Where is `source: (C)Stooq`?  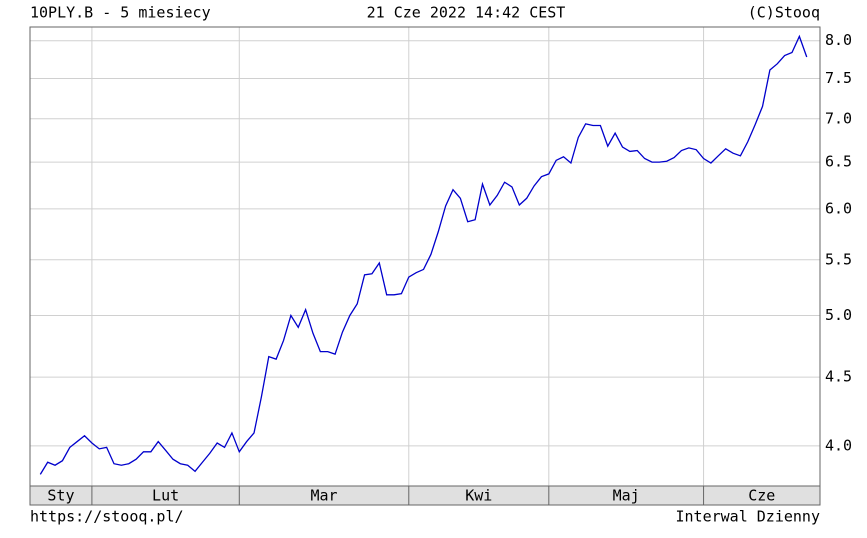
source: (C)Stooq is located at coordinates (784, 13).